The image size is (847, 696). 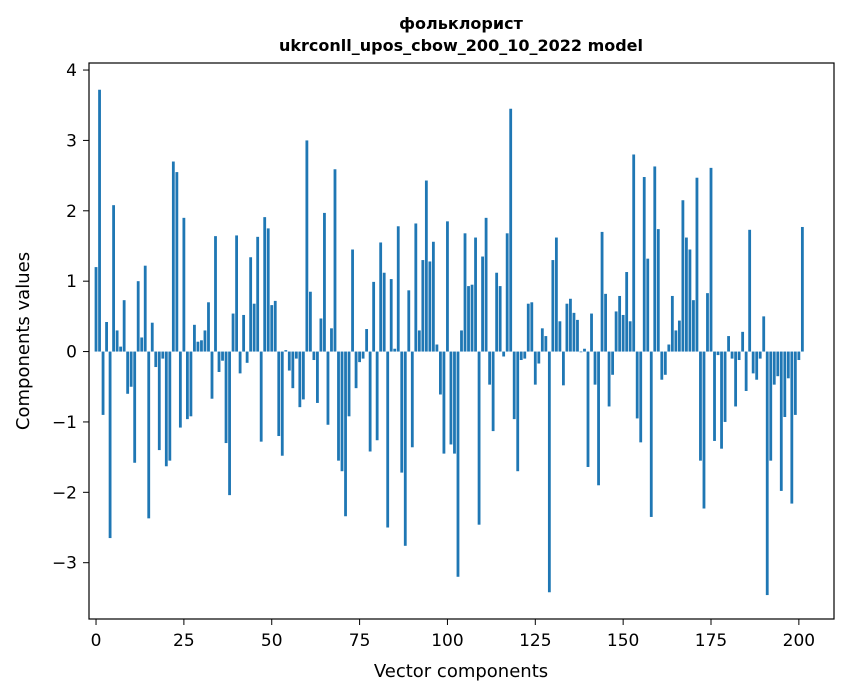 What do you see at coordinates (71, 353) in the screenshot?
I see `y-tick-label: 0` at bounding box center [71, 353].